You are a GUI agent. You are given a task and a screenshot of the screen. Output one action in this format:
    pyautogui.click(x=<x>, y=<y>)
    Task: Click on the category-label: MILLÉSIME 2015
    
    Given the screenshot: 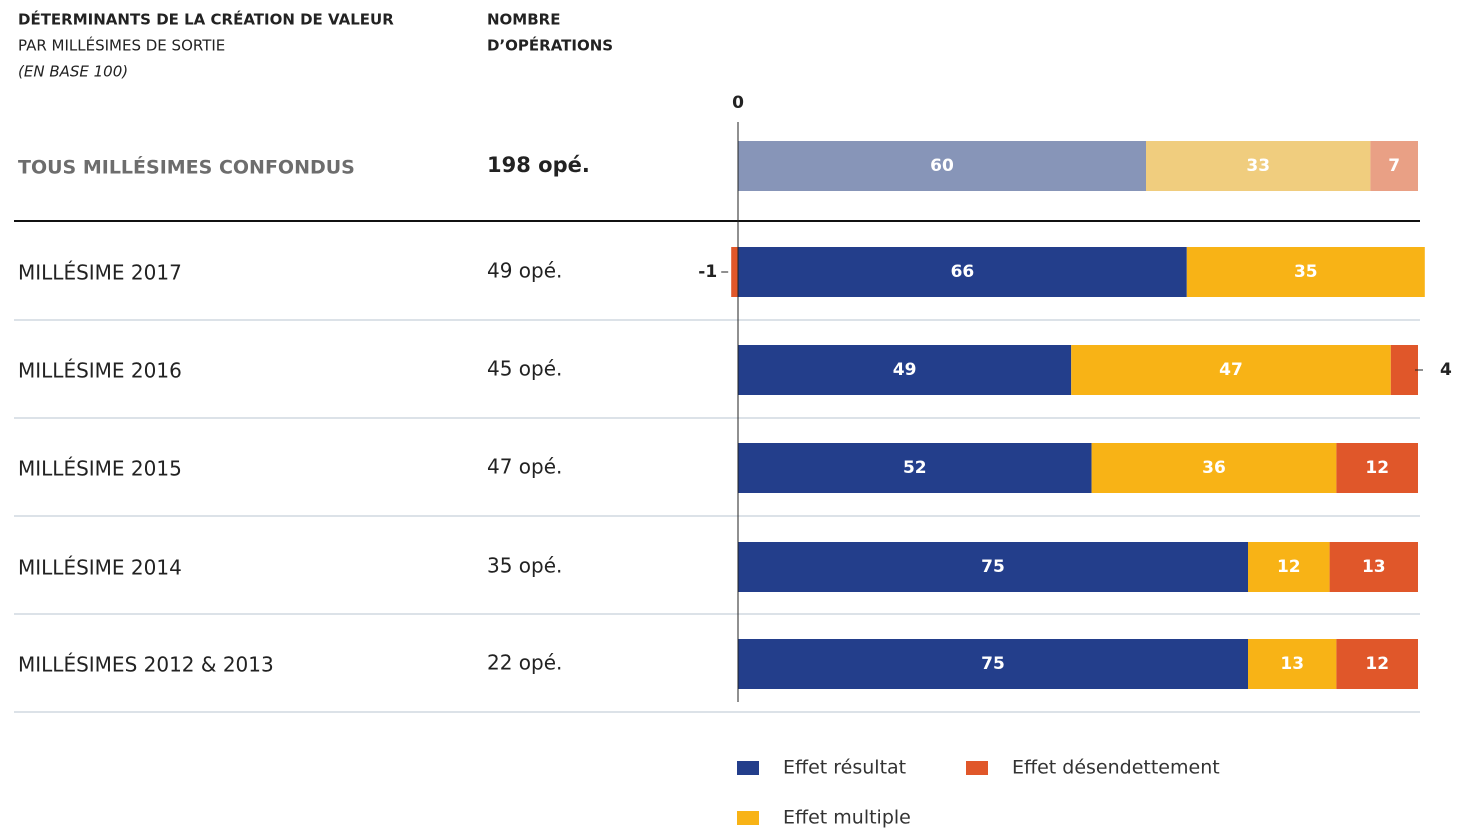 What is the action you would take?
    pyautogui.click(x=100, y=469)
    